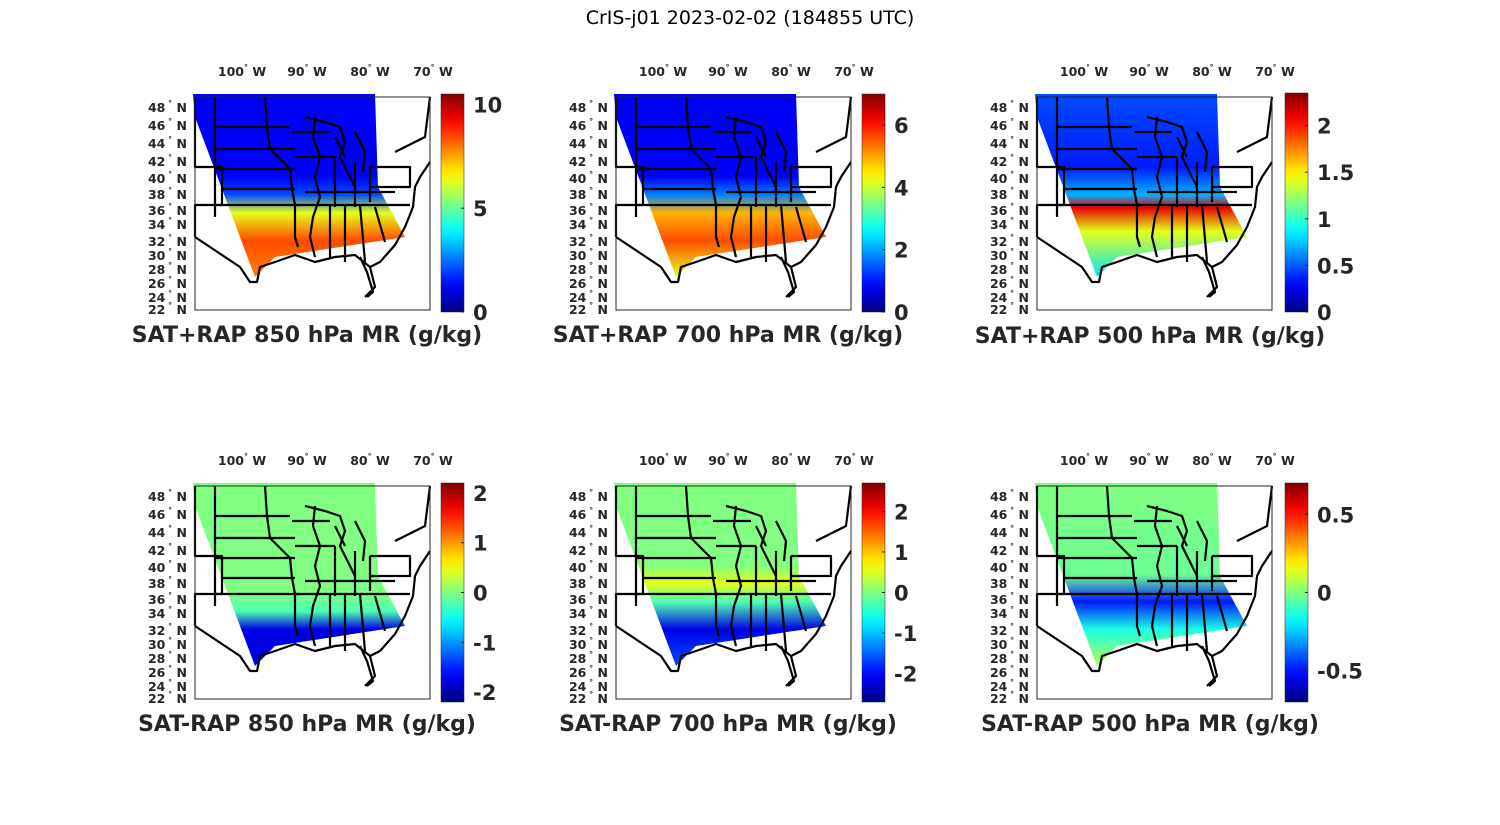 This screenshot has width=1500, height=825. Describe the element at coordinates (728, 724) in the screenshot. I see `panel-title: SAT-RAP 700 hPa MR (g/kg)` at that location.